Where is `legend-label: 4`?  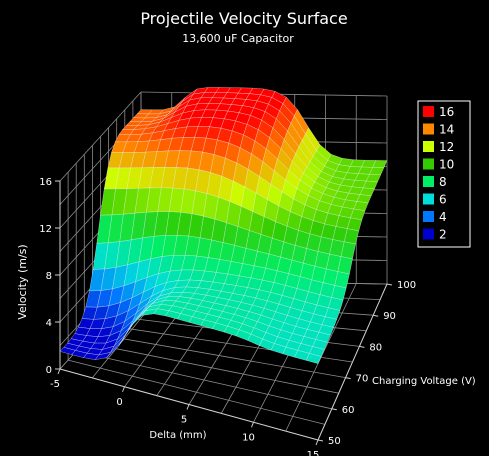
legend-label: 4 is located at coordinates (443, 217).